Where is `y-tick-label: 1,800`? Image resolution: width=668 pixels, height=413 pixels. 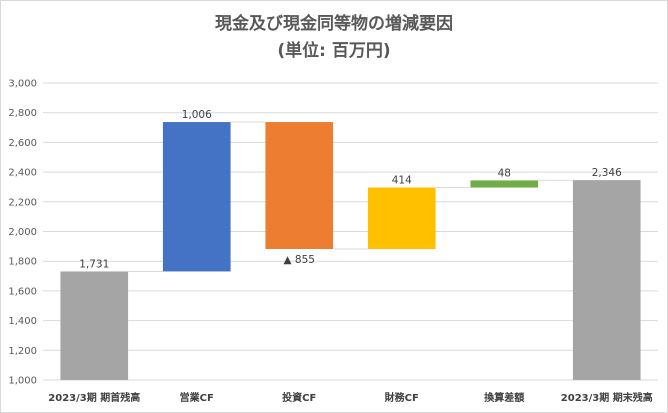
y-tick-label: 1,800 is located at coordinates (22, 262).